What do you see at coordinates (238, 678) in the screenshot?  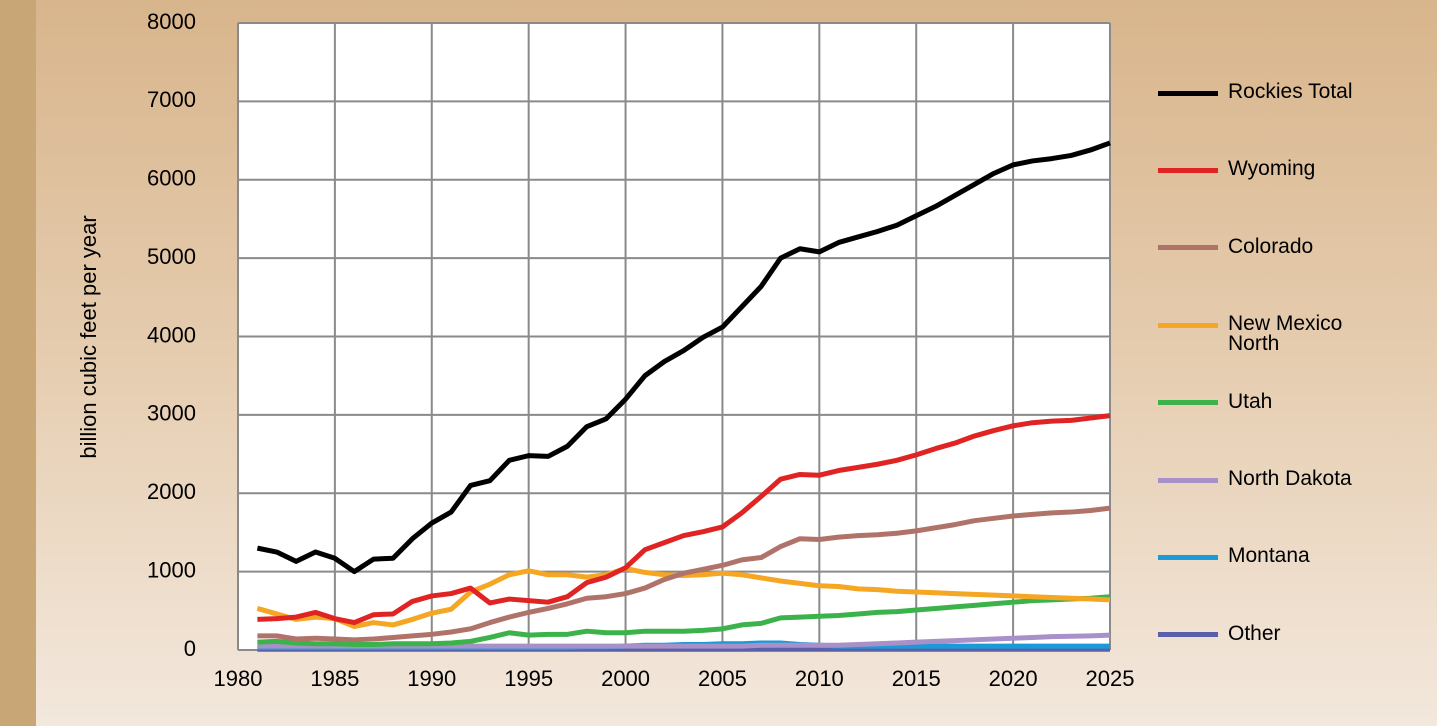 I see `x-tick-label: 1980` at bounding box center [238, 678].